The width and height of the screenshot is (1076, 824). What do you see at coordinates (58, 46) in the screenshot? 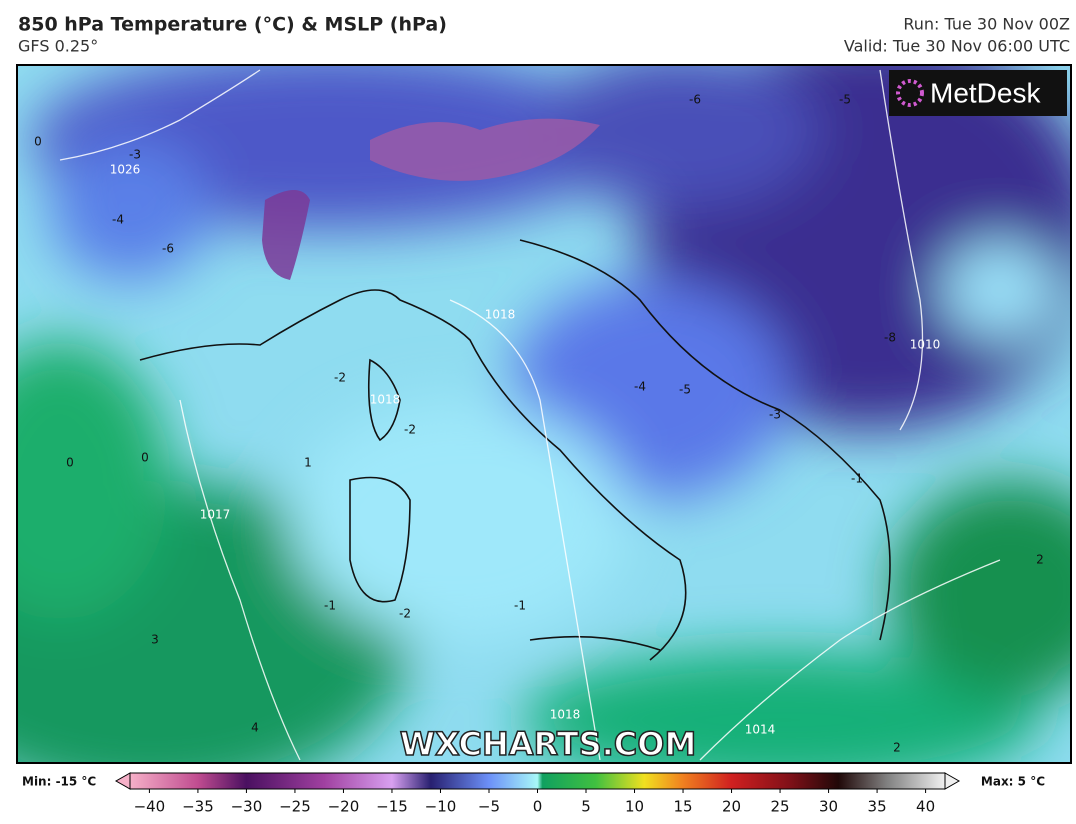
I see `subtitle: GFS 0.25°` at bounding box center [58, 46].